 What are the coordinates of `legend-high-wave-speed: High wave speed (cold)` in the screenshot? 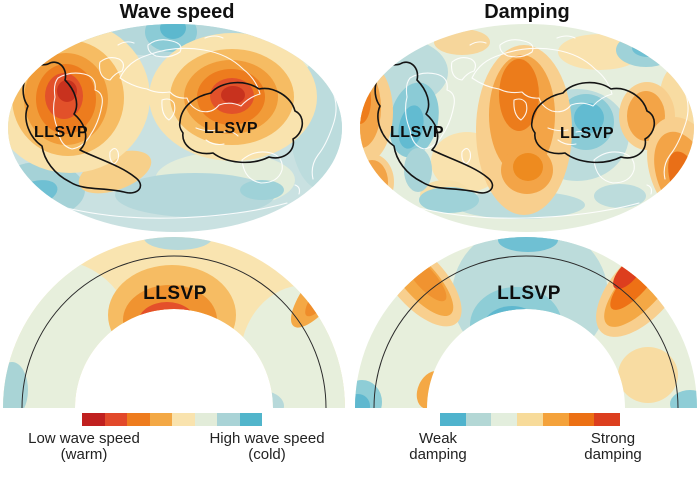 It's located at (267, 446).